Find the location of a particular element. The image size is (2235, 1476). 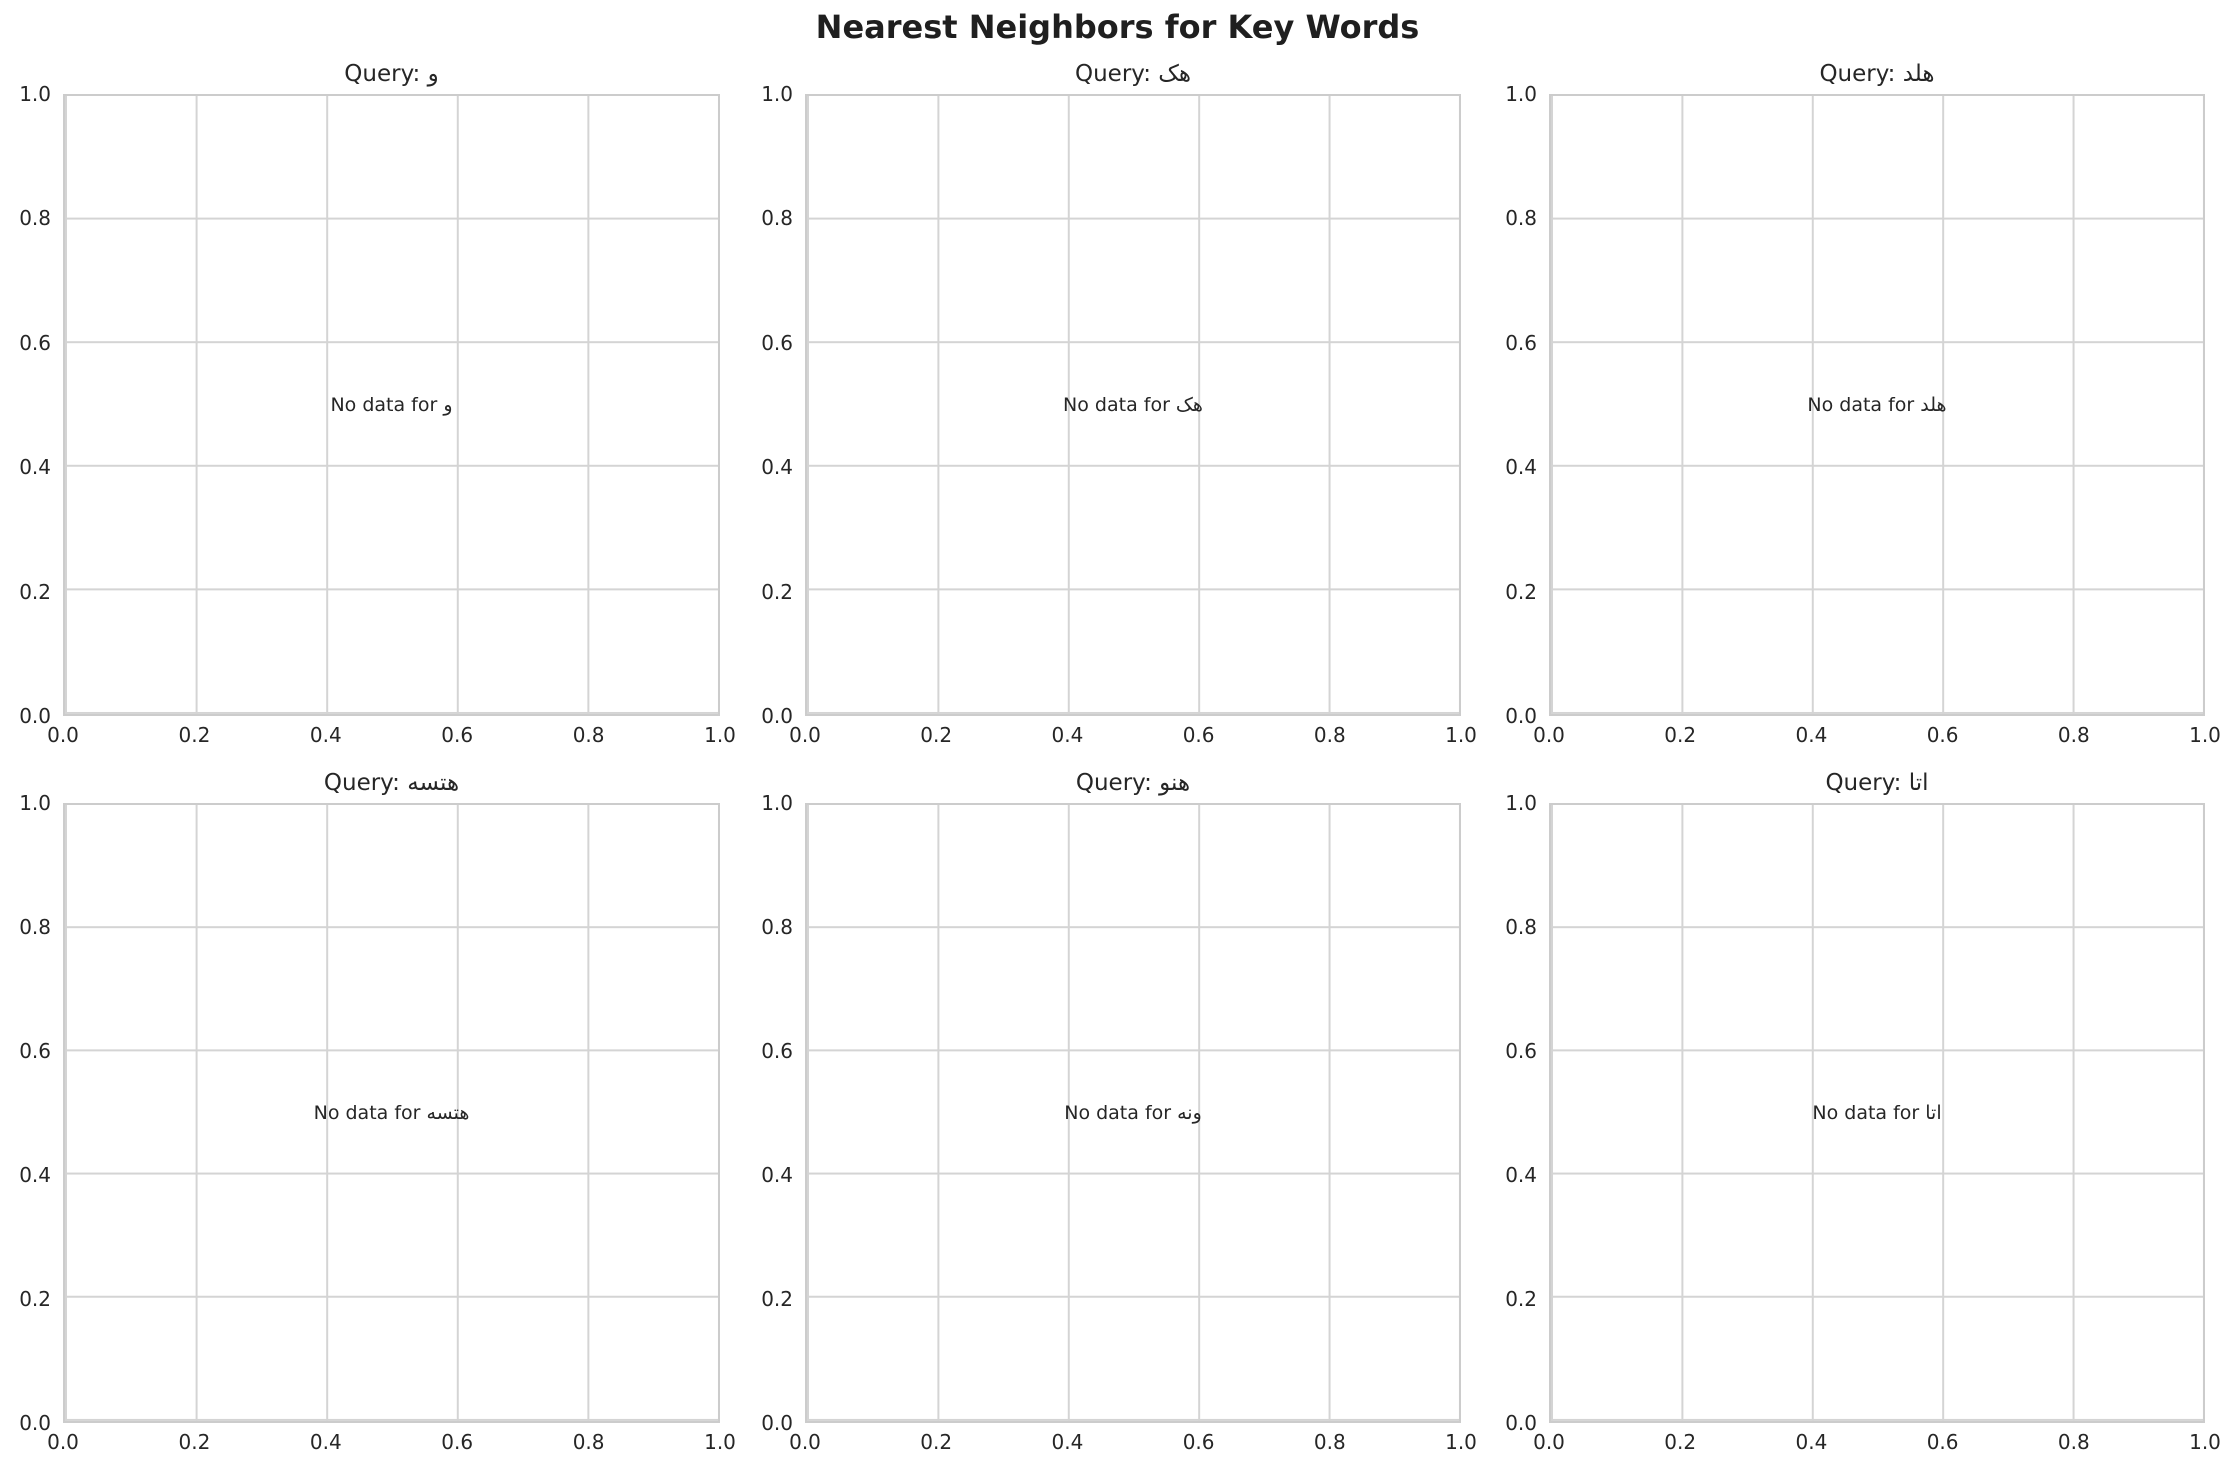

no-data-annotation: No data for و is located at coordinates (391, 405).